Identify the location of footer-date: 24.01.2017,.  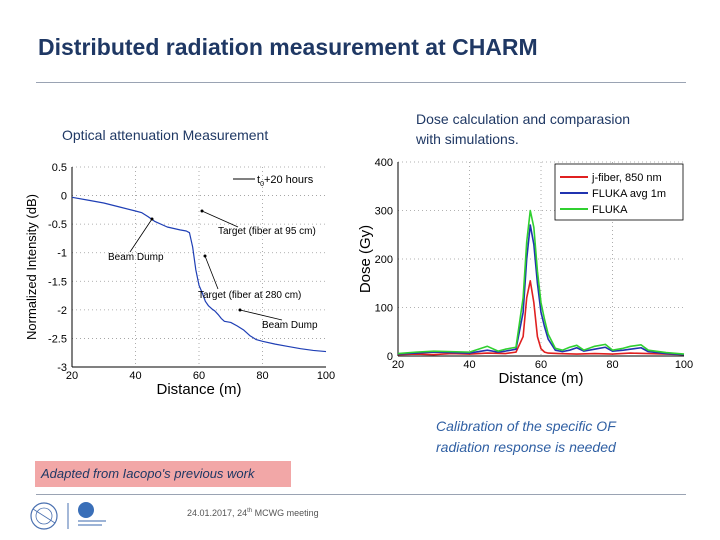
(211, 513).